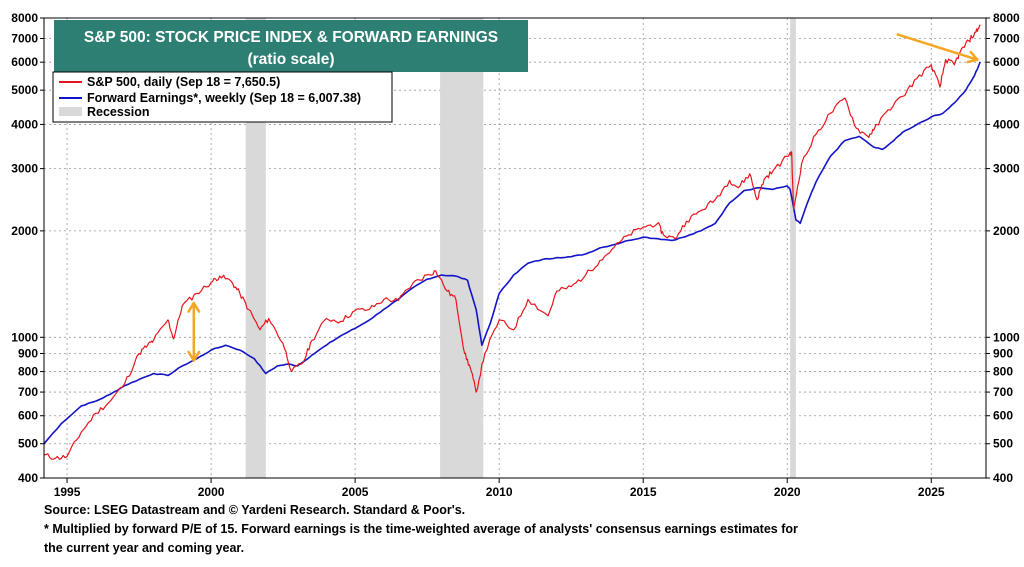 The height and width of the screenshot is (567, 1024). Describe the element at coordinates (1006, 124) in the screenshot. I see `y-tick-label-right: 4000` at that location.